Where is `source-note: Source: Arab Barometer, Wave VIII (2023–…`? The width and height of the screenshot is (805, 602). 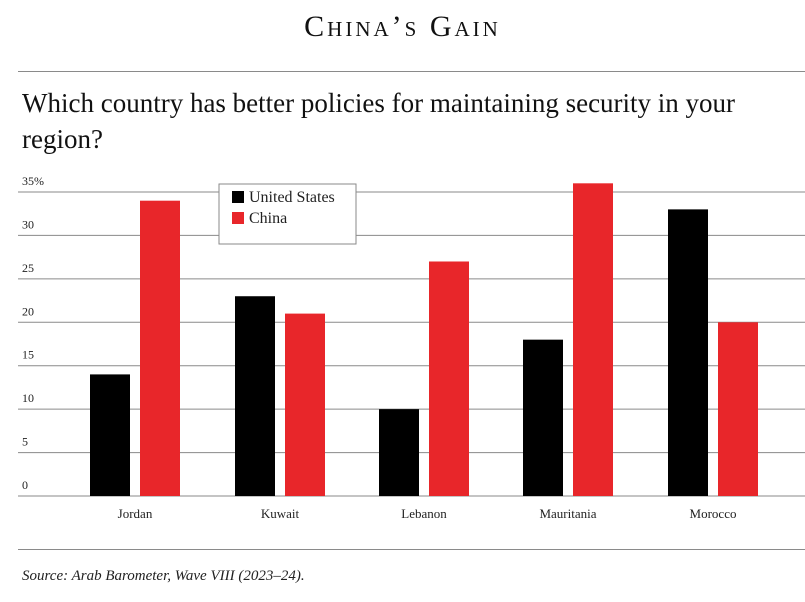
source-note: Source: Arab Barometer, Wave VIII (2023–… is located at coordinates (163, 576).